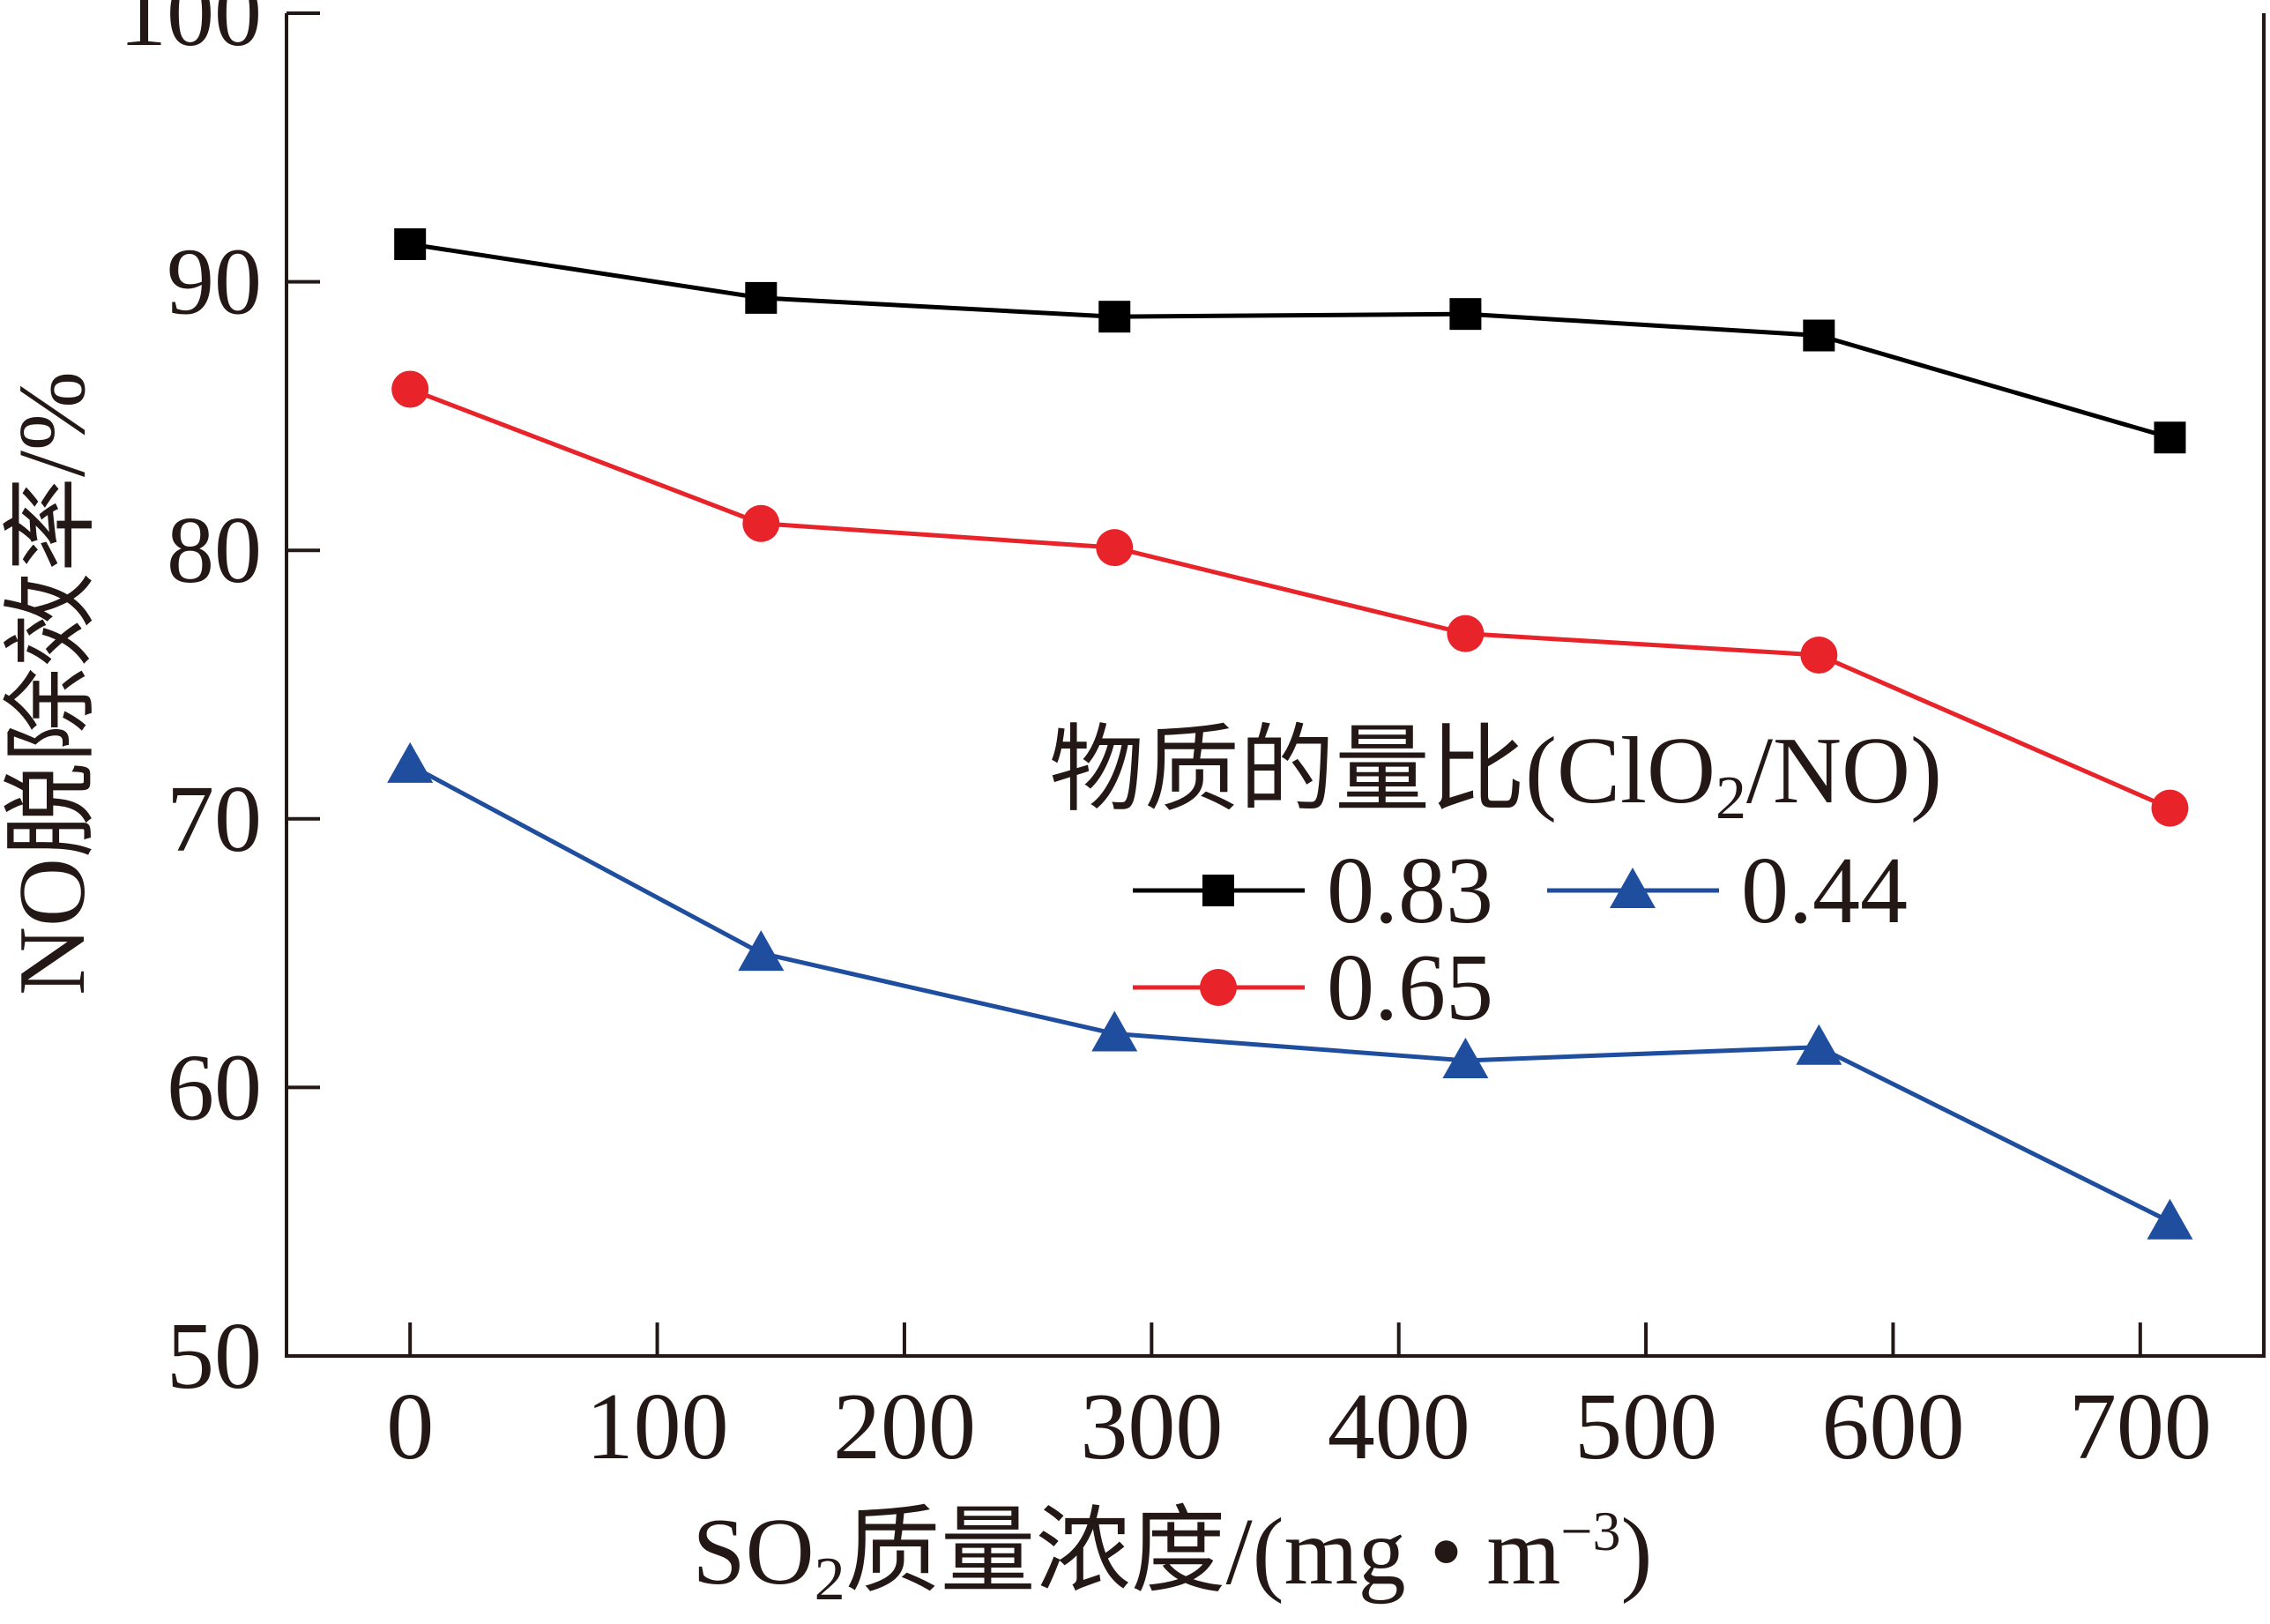 The width and height of the screenshot is (2270, 1624). What do you see at coordinates (1520, 939) in the screenshot?
I see `legend: 0.83 0.44 0.65` at bounding box center [1520, 939].